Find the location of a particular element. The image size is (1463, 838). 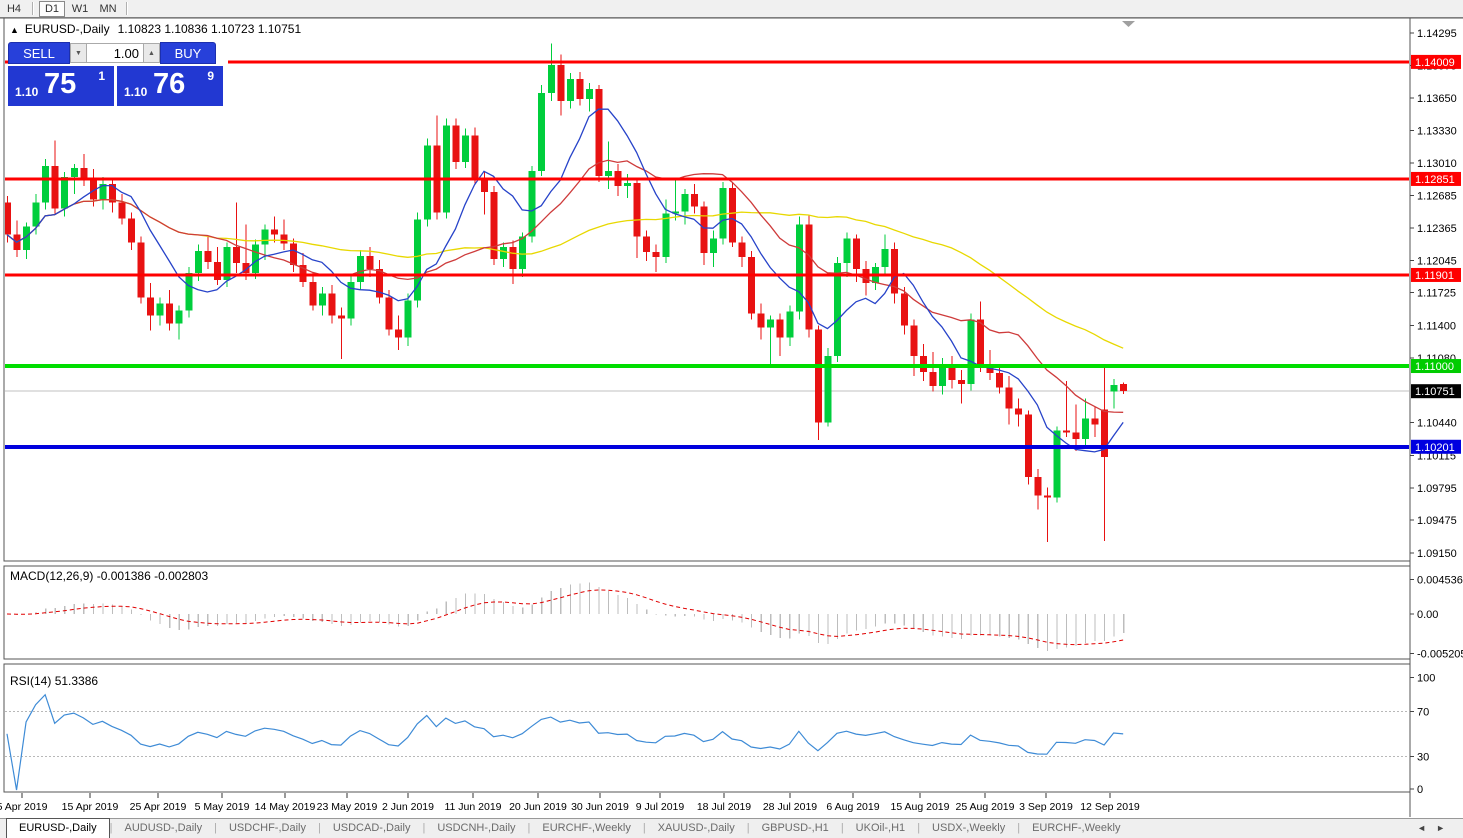

bid-price-box: 1.10 75 1 is located at coordinates (61, 86).